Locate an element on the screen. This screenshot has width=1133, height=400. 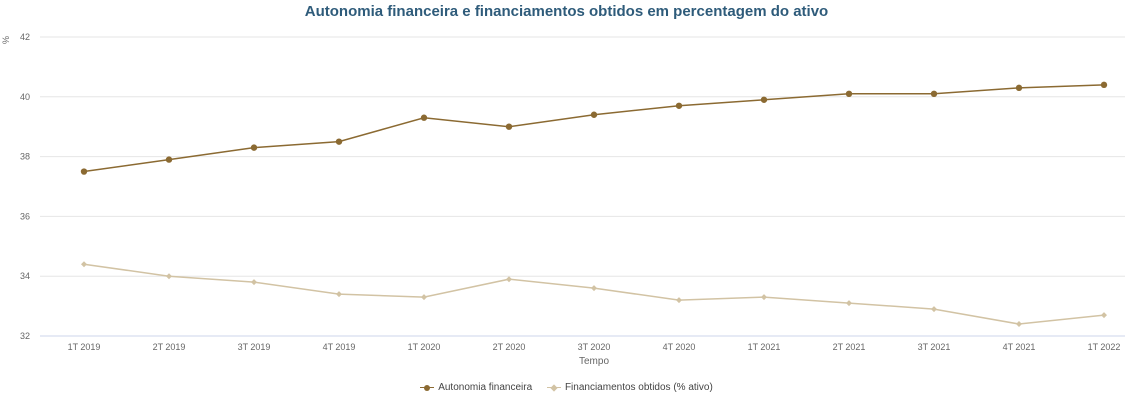
series-line is located at coordinates (594, 294).